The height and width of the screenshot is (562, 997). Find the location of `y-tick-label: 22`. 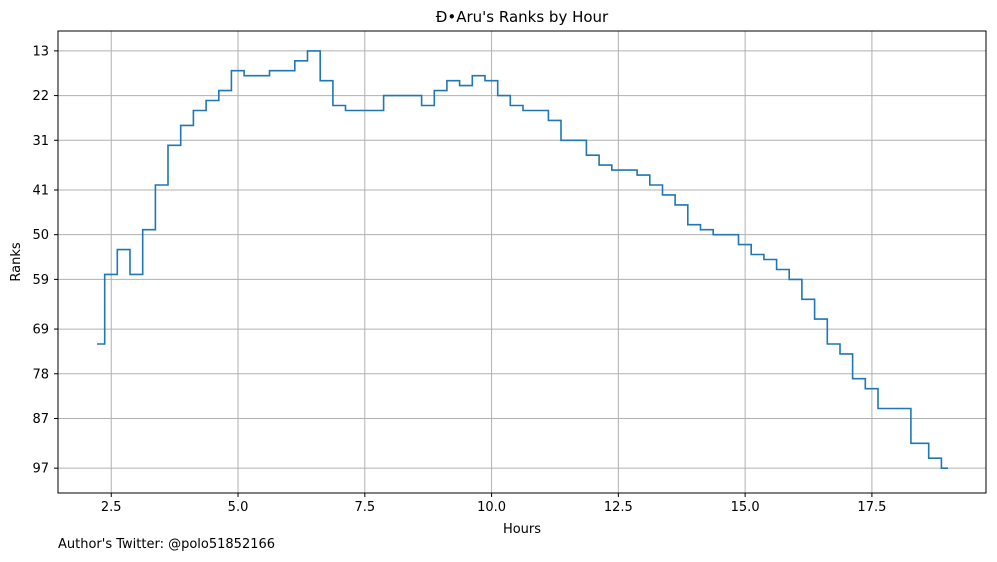

y-tick-label: 22 is located at coordinates (40, 96).